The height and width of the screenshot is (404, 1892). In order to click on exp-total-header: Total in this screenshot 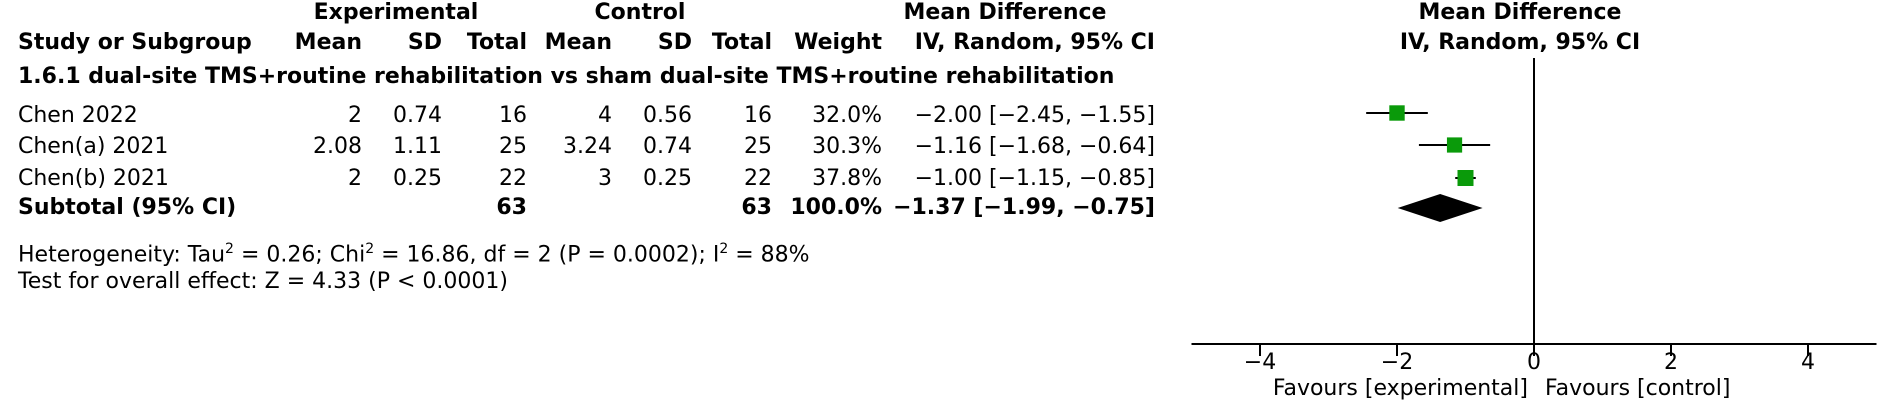, I will do `click(496, 42)`.